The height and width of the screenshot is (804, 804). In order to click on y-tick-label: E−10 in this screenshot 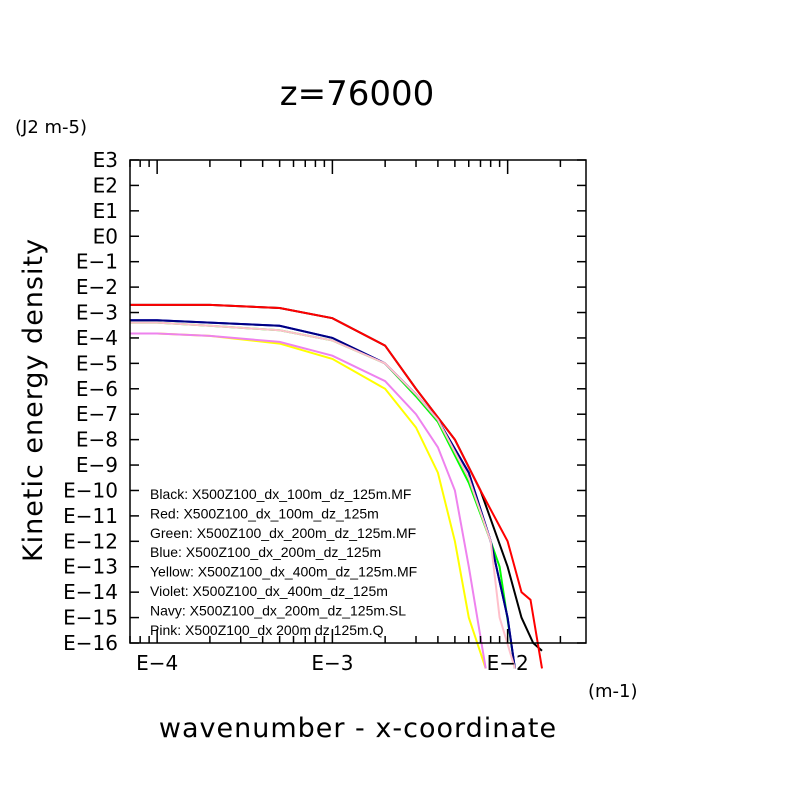, I will do `click(90, 490)`.